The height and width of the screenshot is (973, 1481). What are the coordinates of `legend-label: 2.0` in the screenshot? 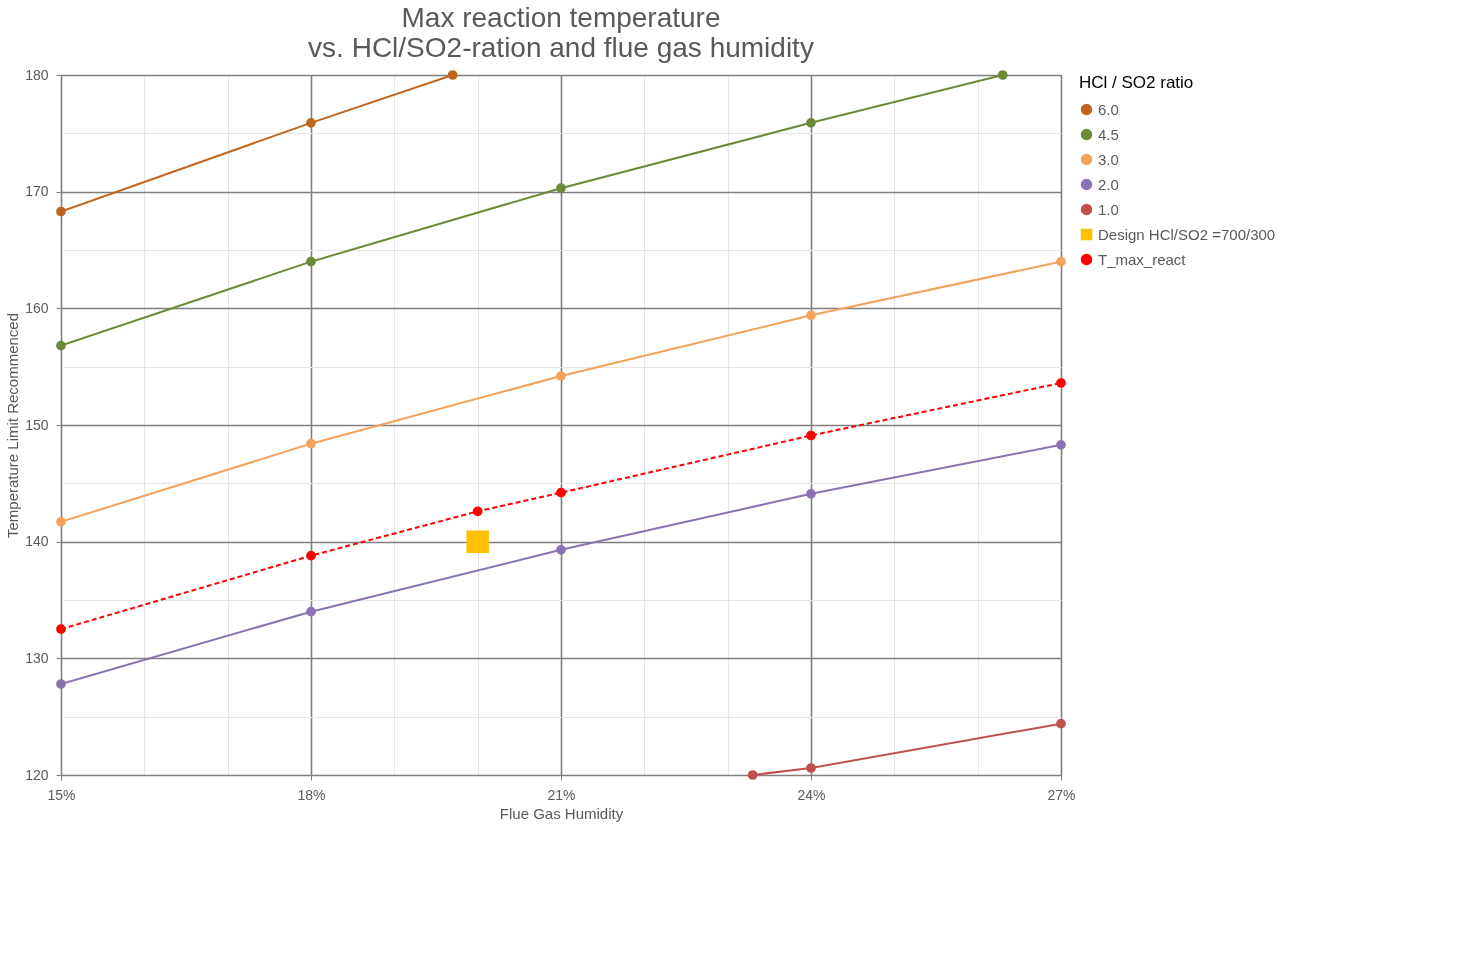 It's located at (1108, 184).